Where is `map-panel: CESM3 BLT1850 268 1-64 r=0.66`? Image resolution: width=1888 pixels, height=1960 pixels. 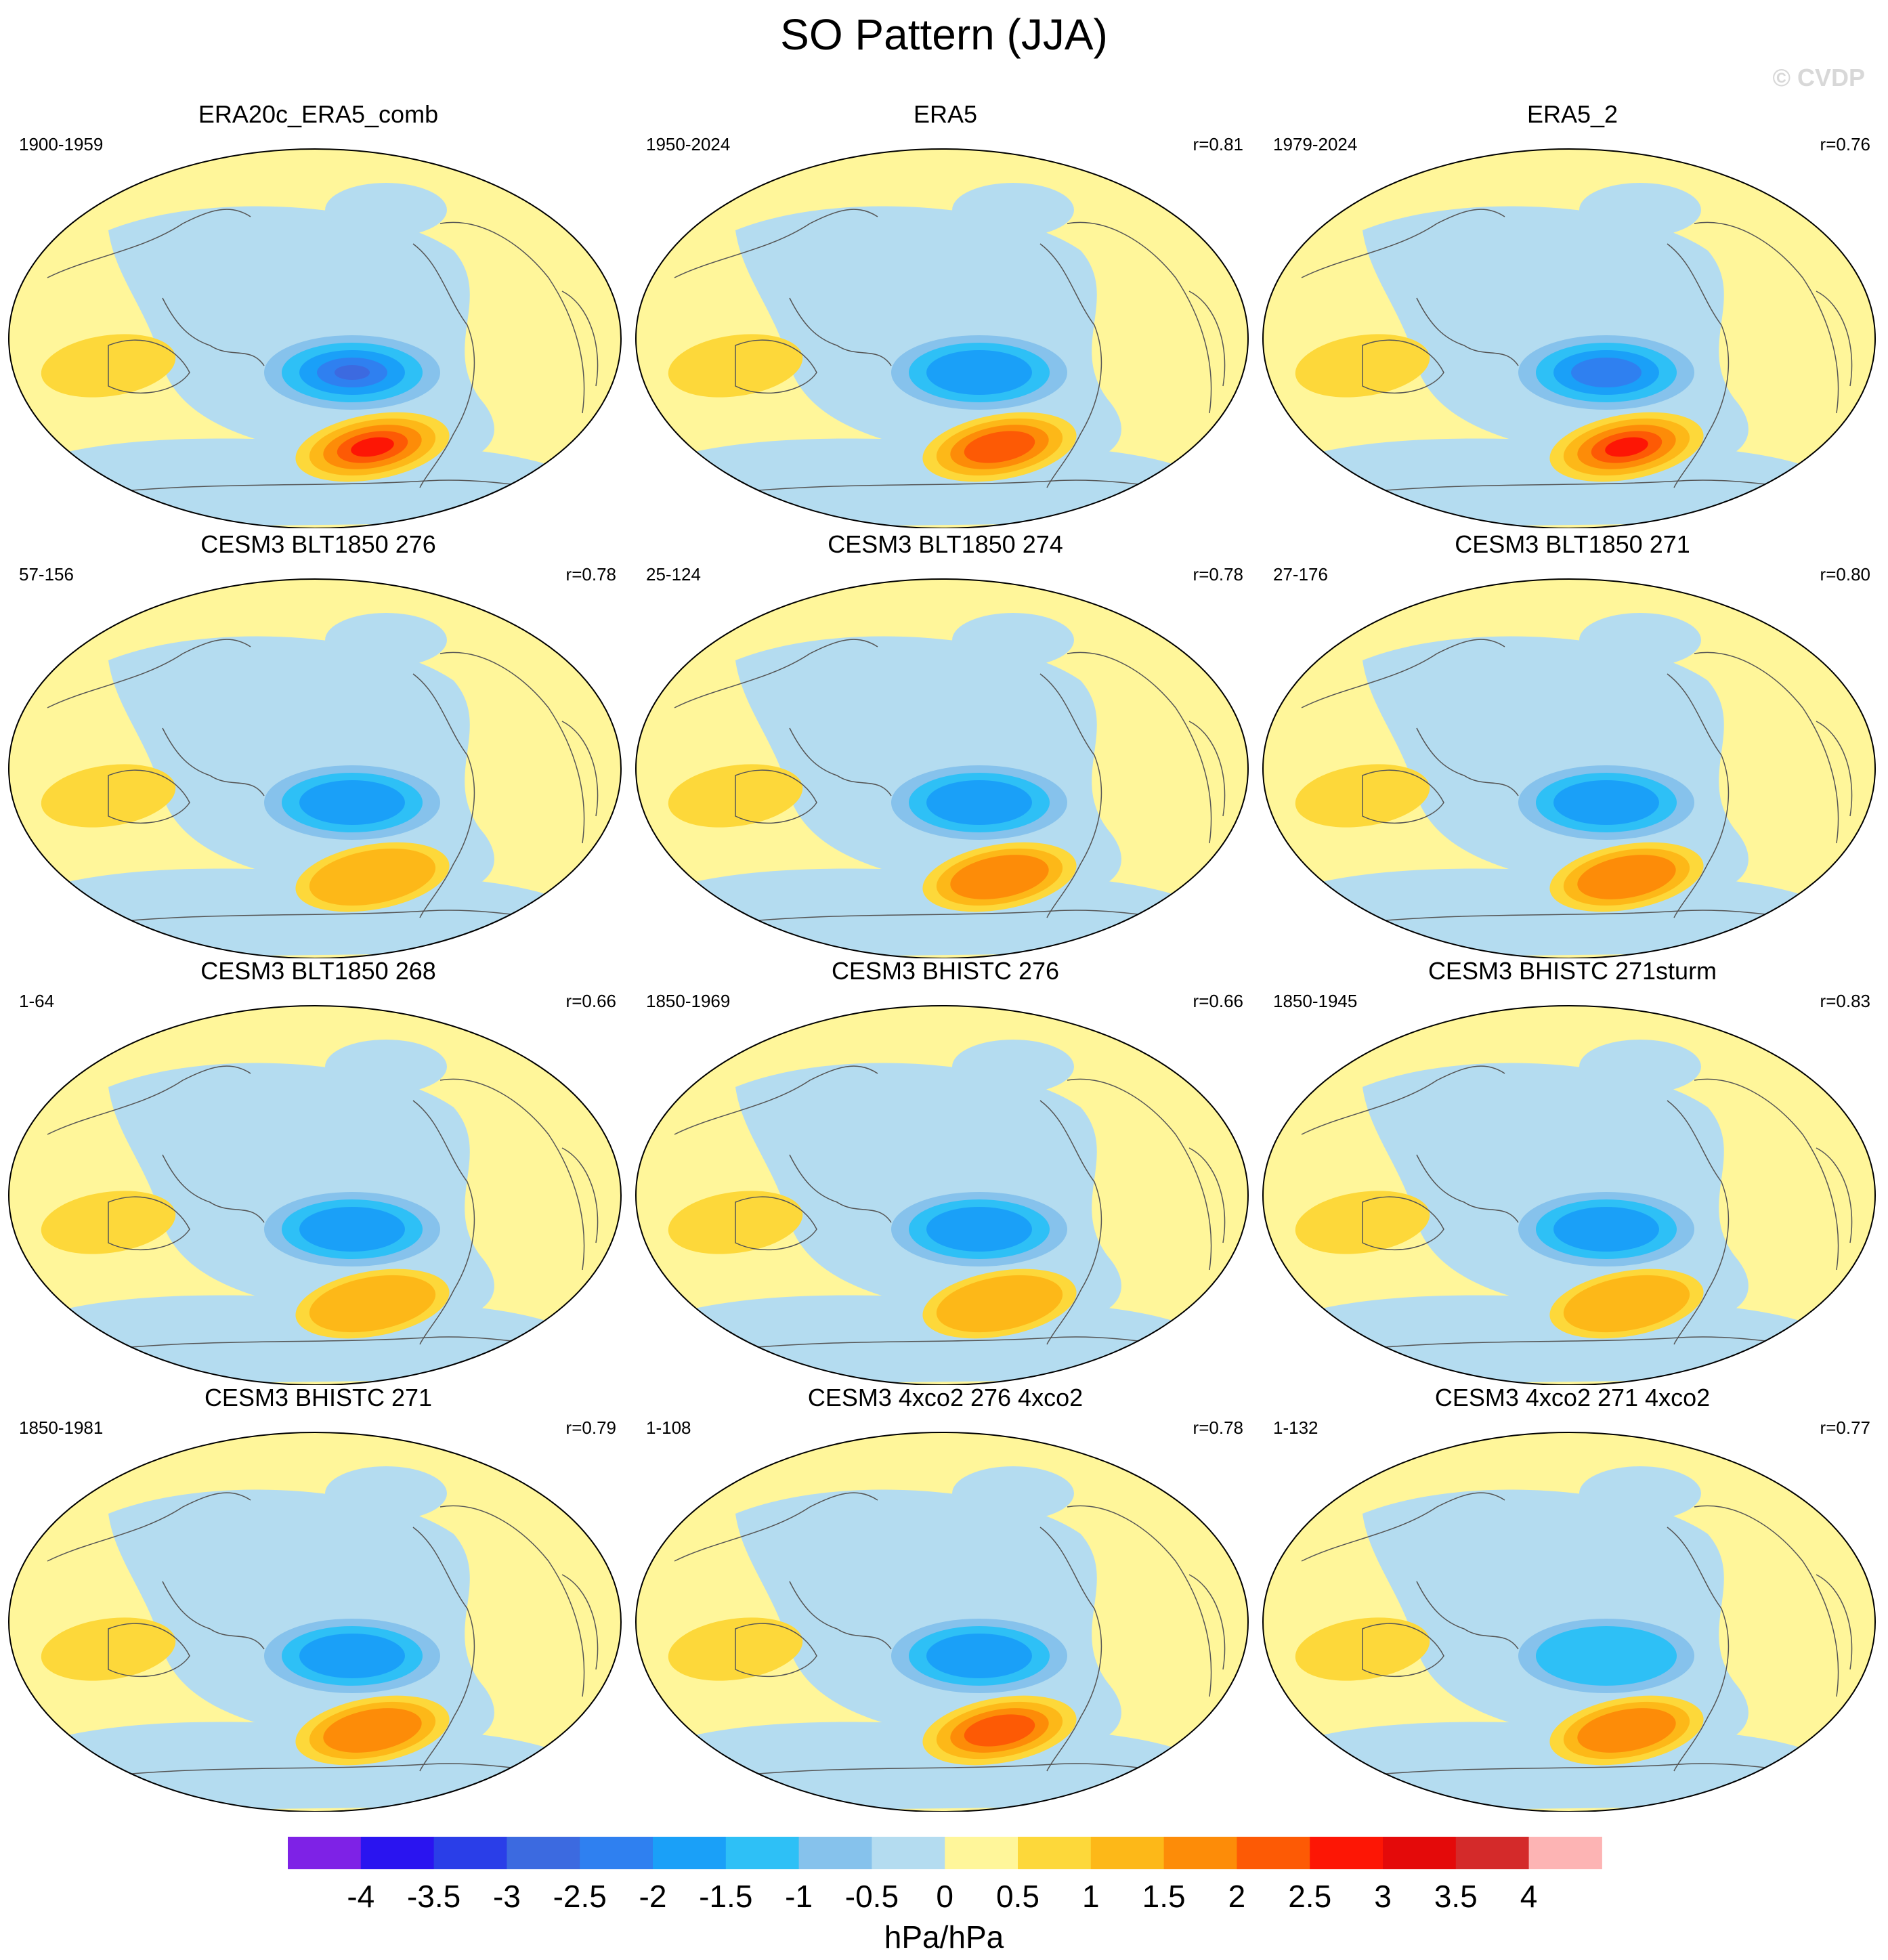 map-panel: CESM3 BLT1850 268 1-64 r=0.66 is located at coordinates (318, 1168).